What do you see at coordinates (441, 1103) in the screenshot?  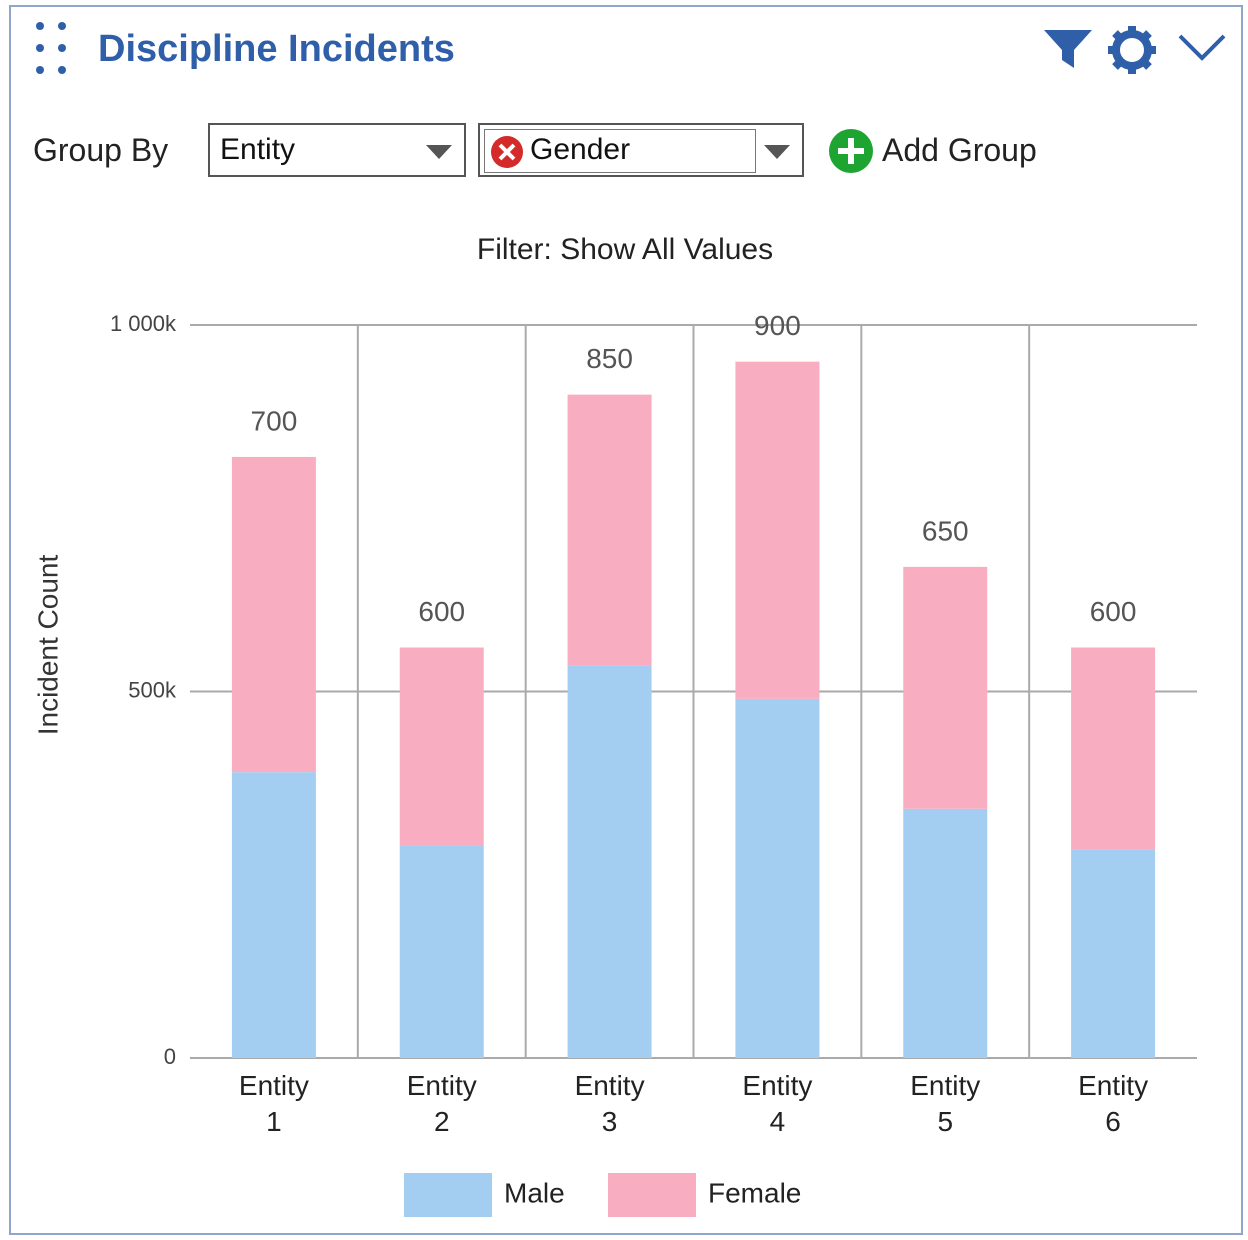 I see `x-tick-label: Entity 2` at bounding box center [441, 1103].